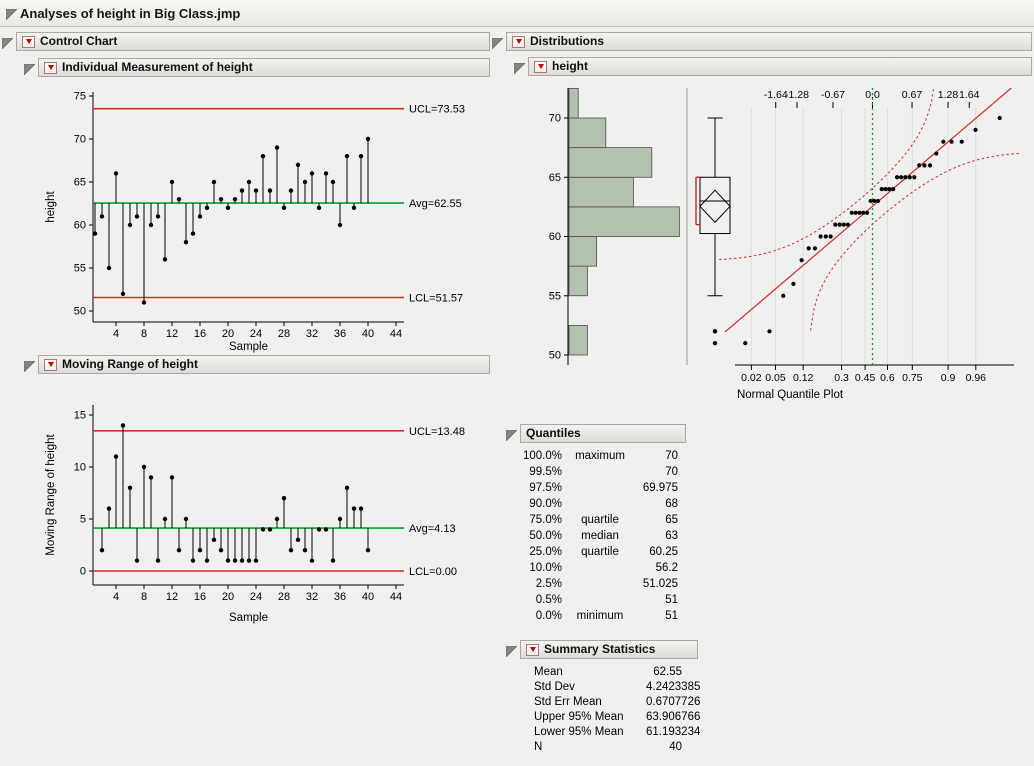 This screenshot has width=1034, height=766. What do you see at coordinates (841, 378) in the screenshot?
I see `svg-text: 0.3` at bounding box center [841, 378].